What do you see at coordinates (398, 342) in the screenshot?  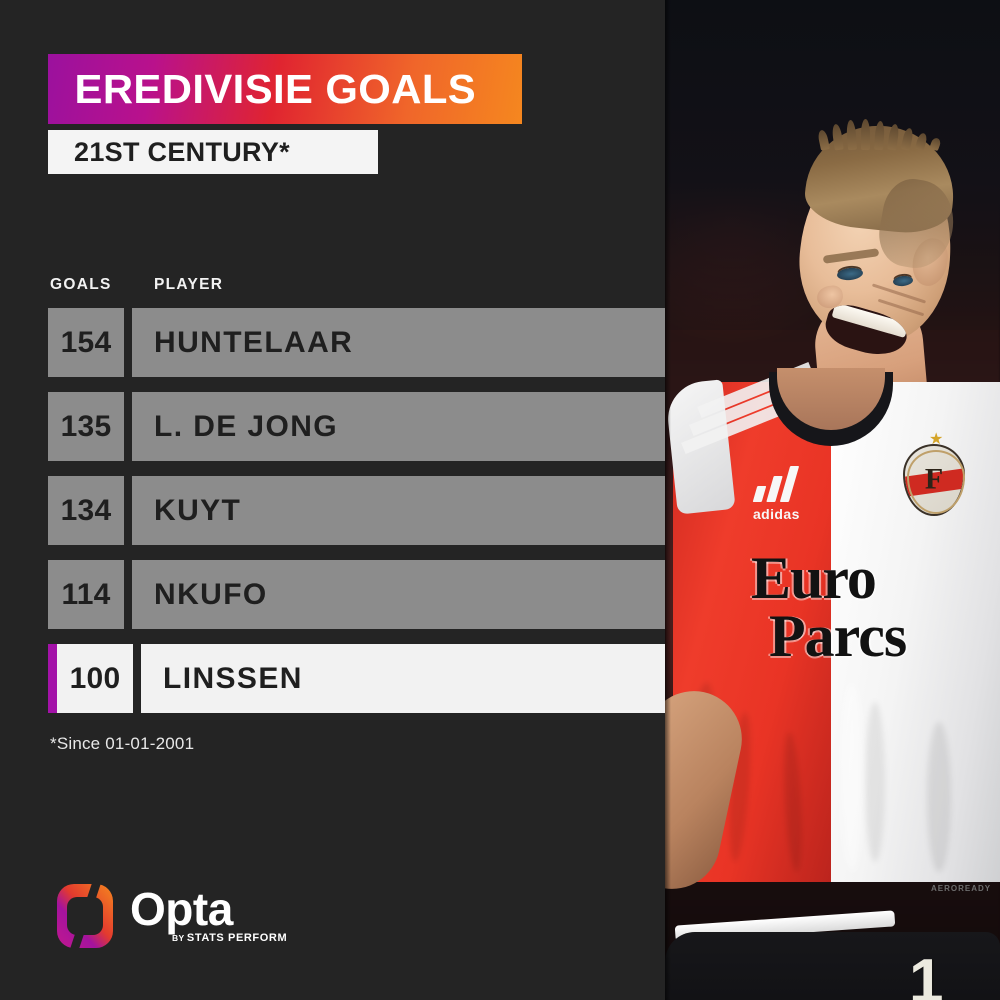 I see `cell-player: HUNTELAAR` at bounding box center [398, 342].